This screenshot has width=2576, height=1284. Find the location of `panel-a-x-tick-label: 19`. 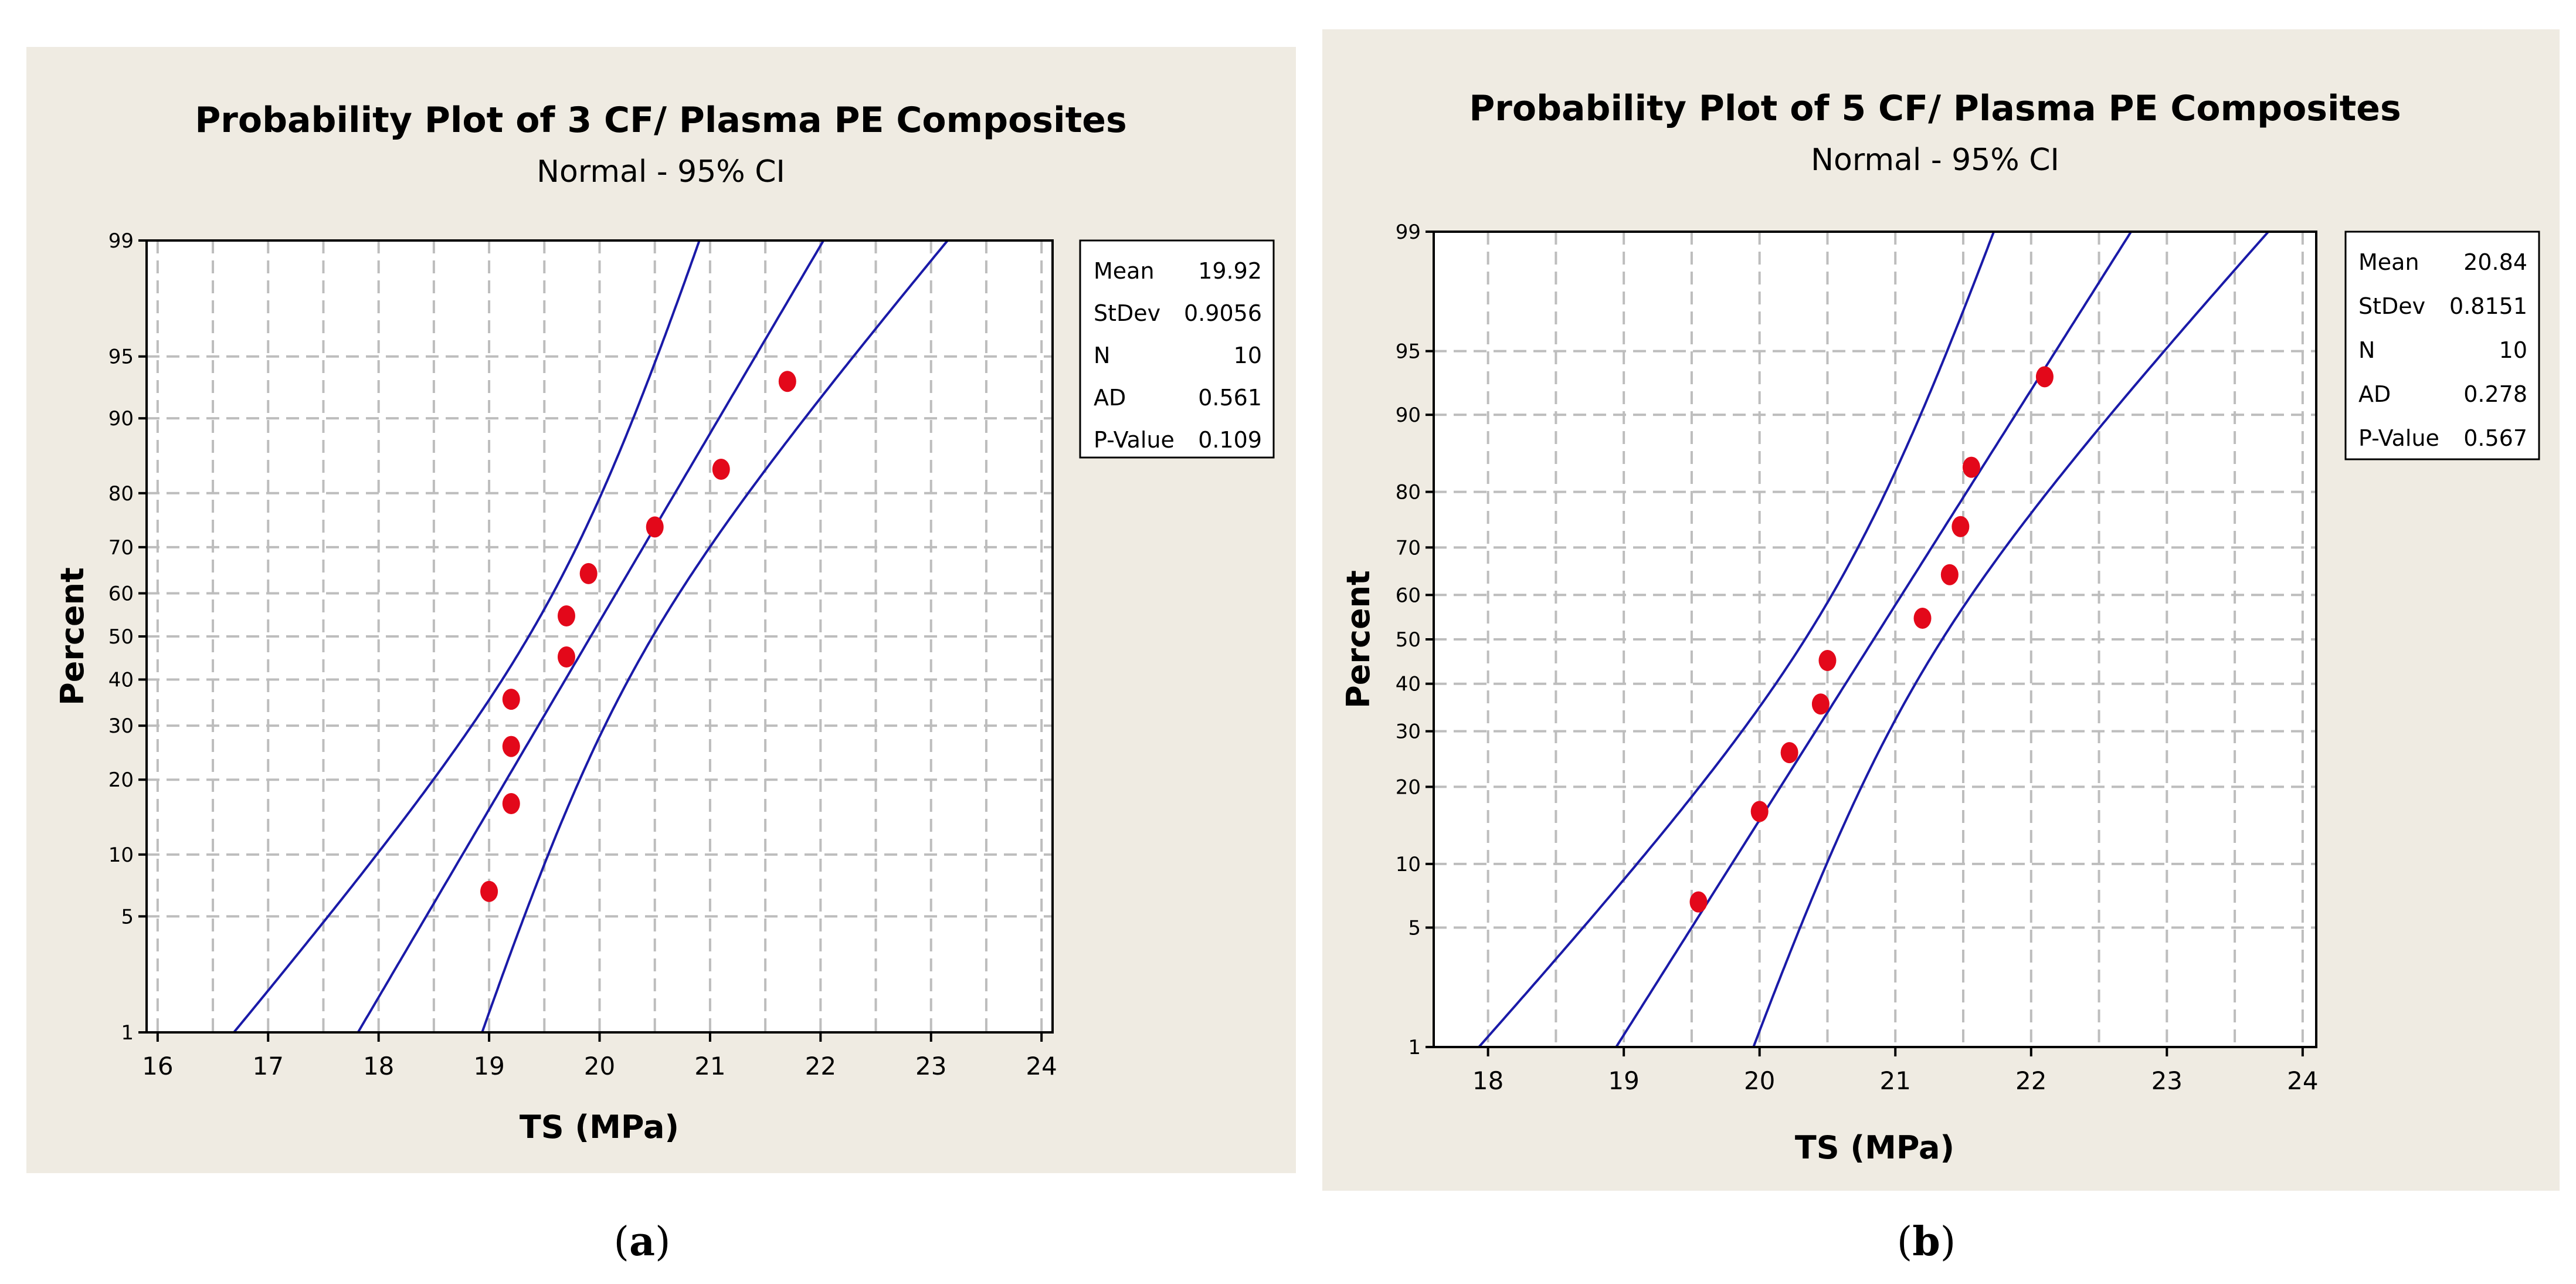

panel-a-x-tick-label: 19 is located at coordinates (488, 1066).